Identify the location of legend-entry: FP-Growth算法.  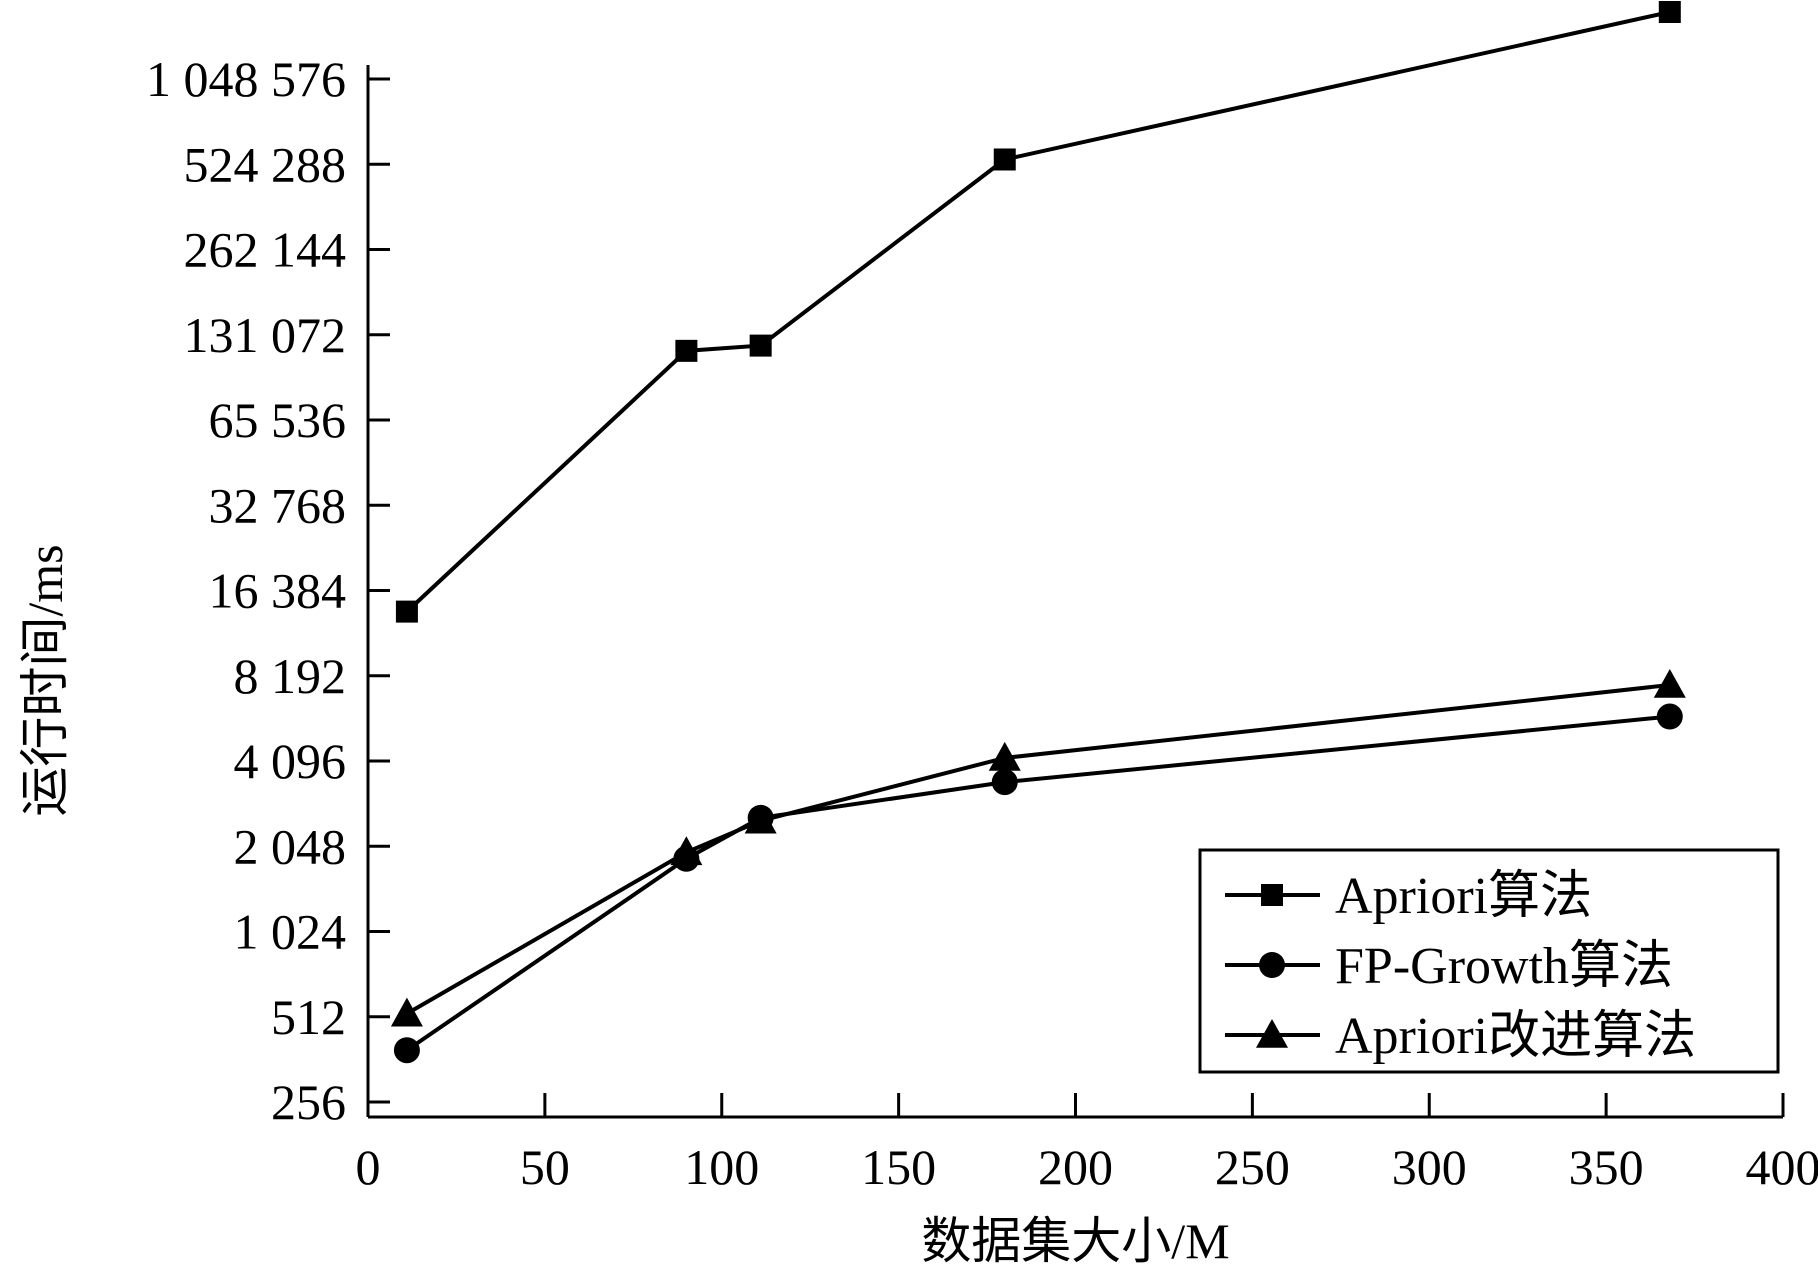
(1449, 966).